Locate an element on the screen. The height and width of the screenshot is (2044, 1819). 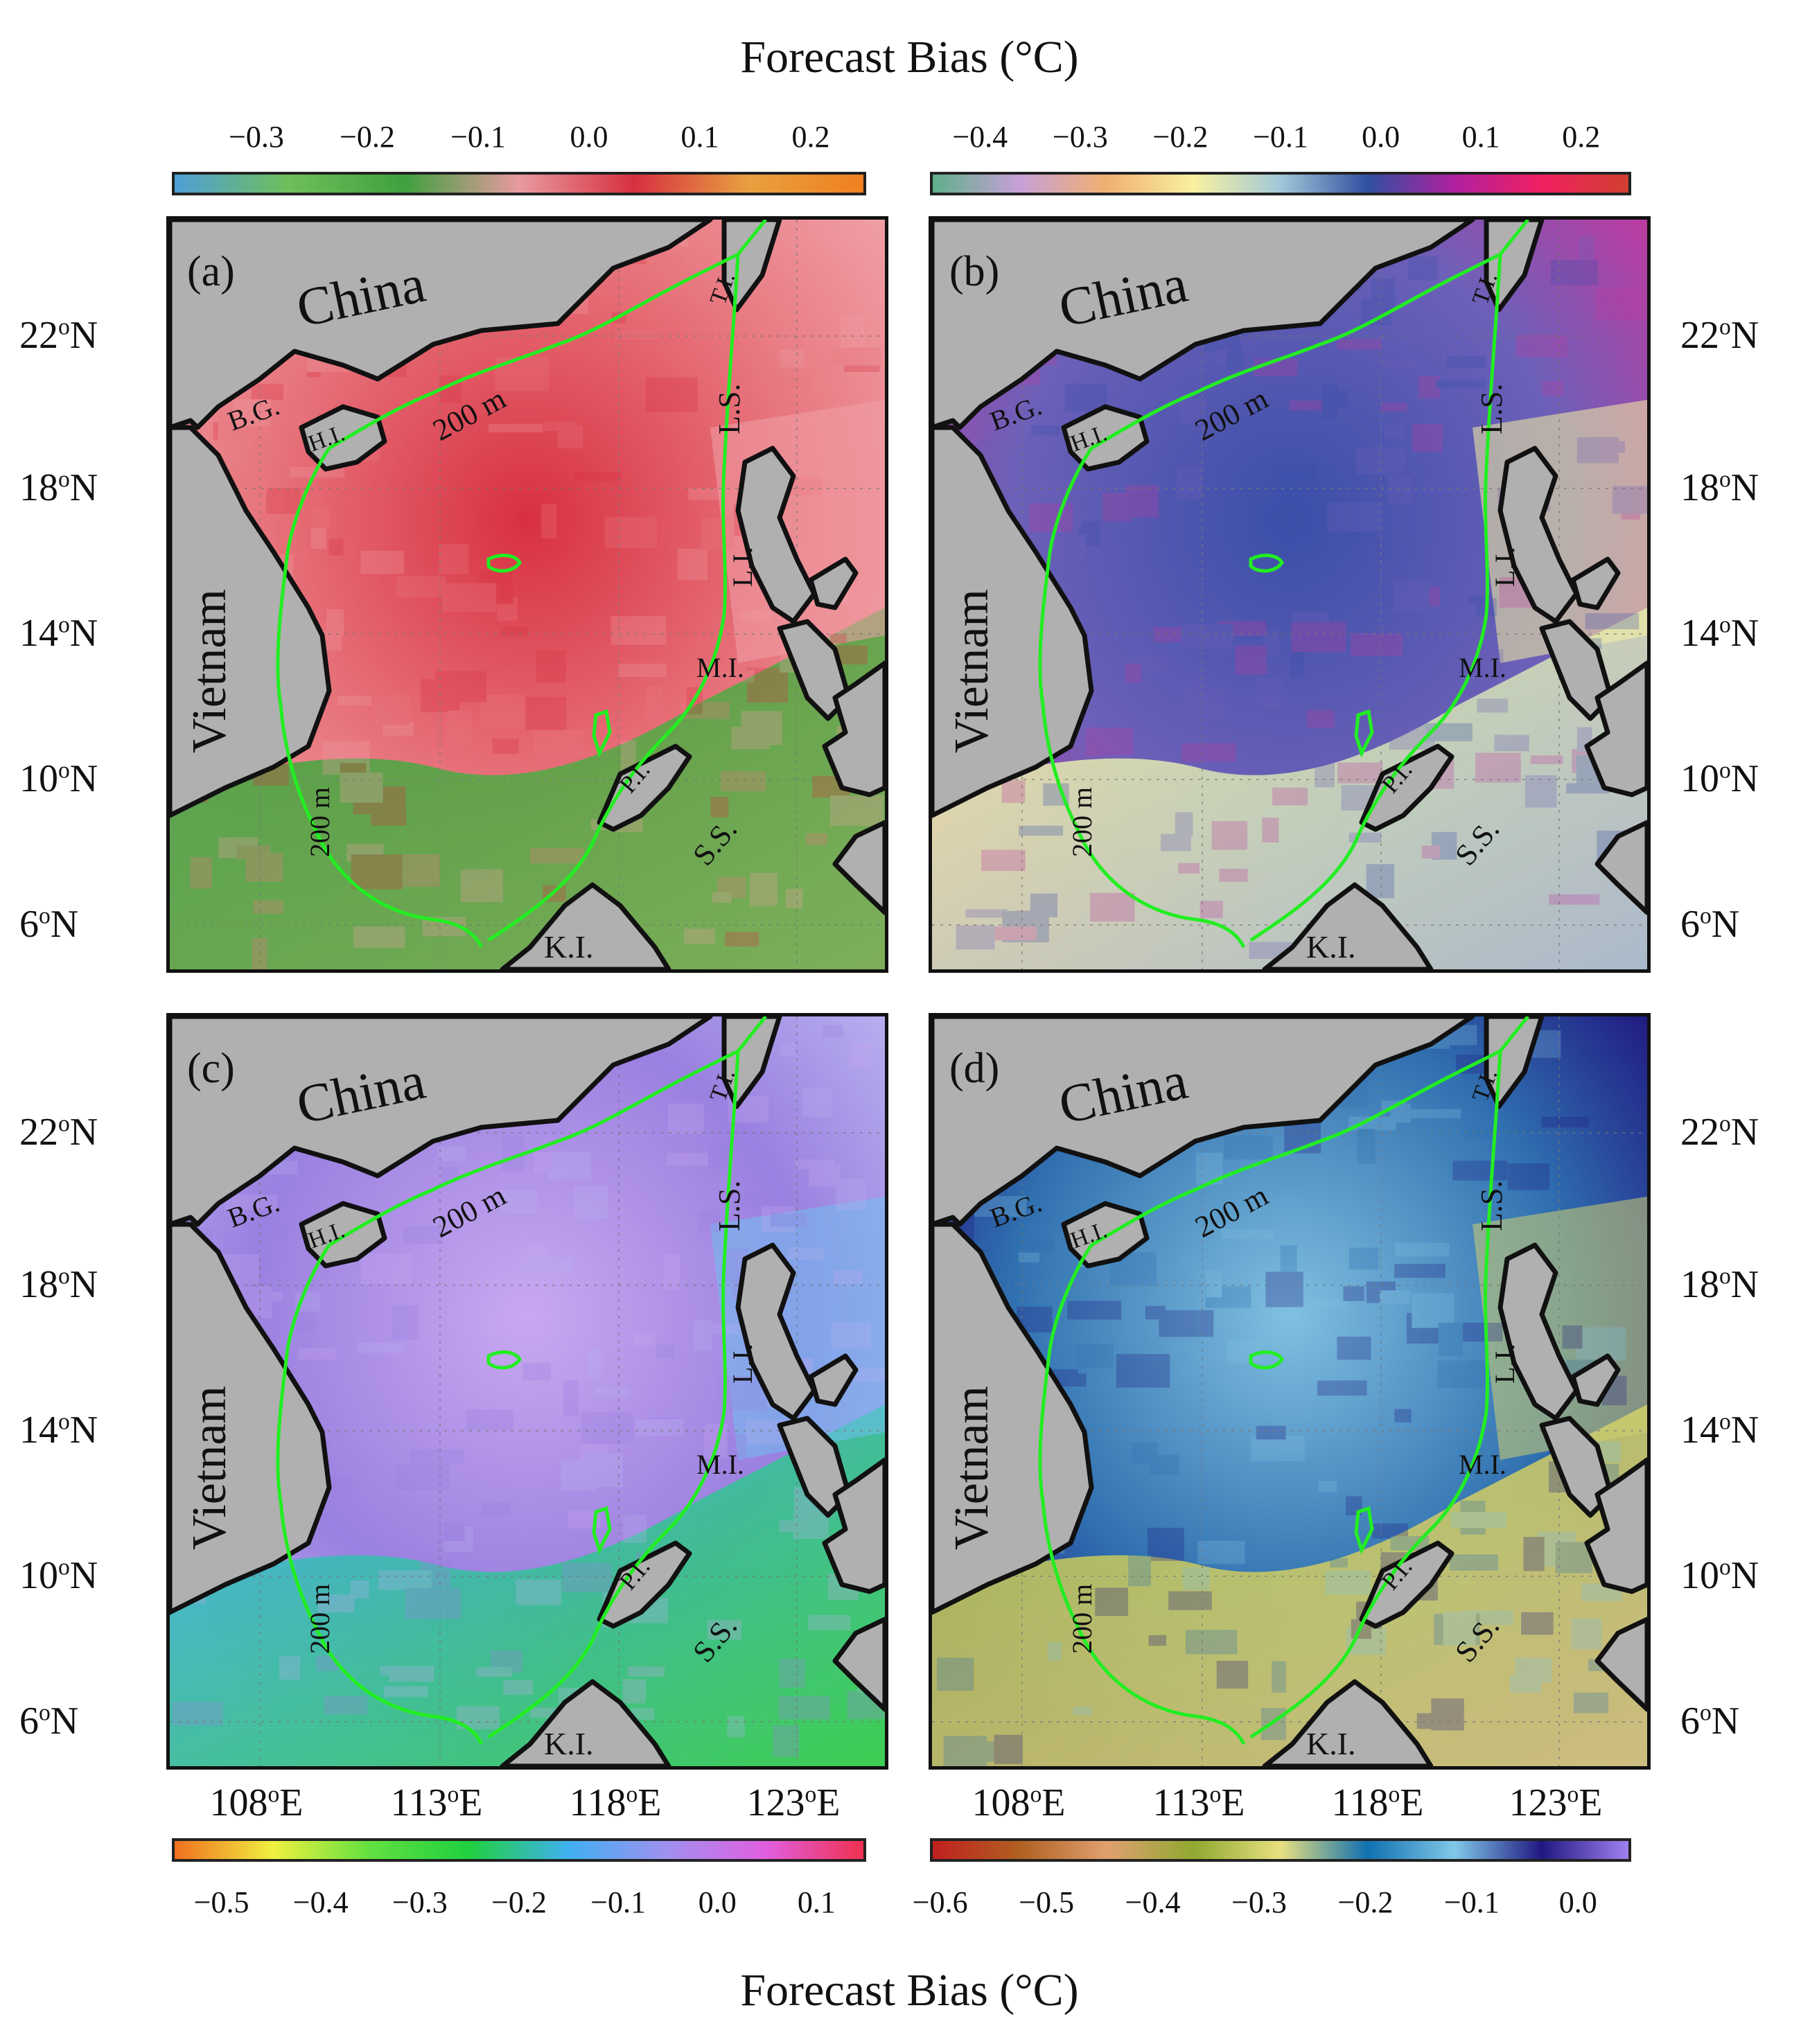
colorbar-a-tick: −0.1 is located at coordinates (478, 137).